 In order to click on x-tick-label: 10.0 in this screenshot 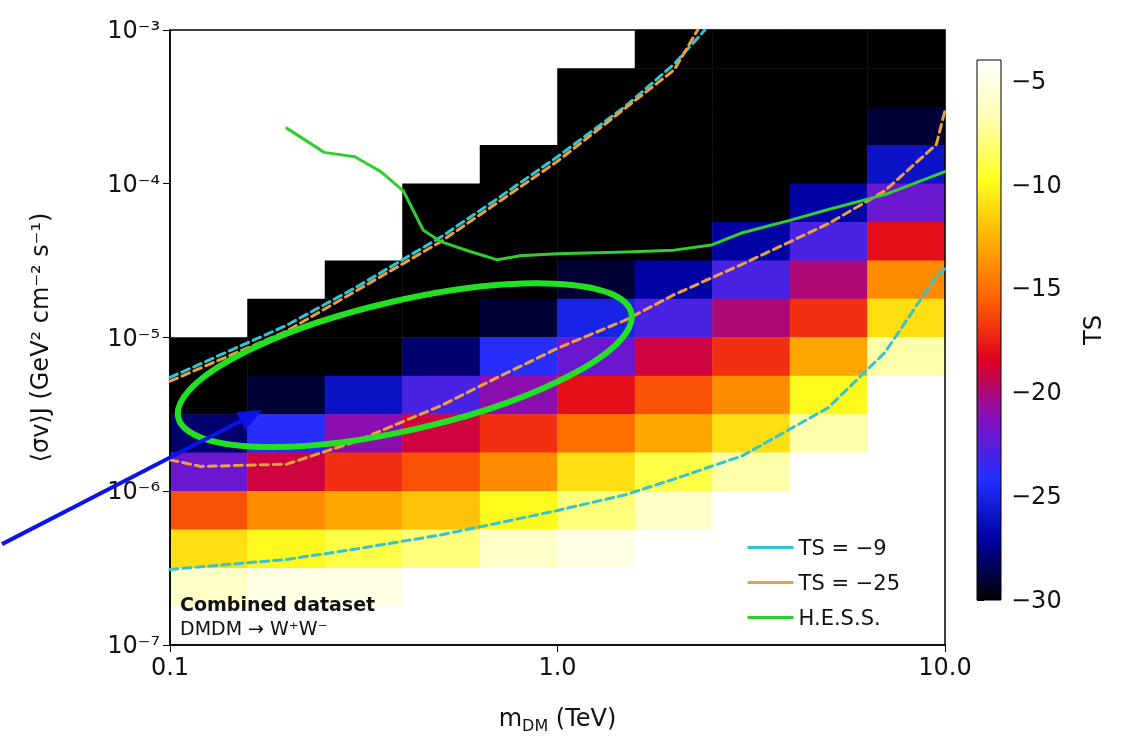, I will do `click(945, 667)`.